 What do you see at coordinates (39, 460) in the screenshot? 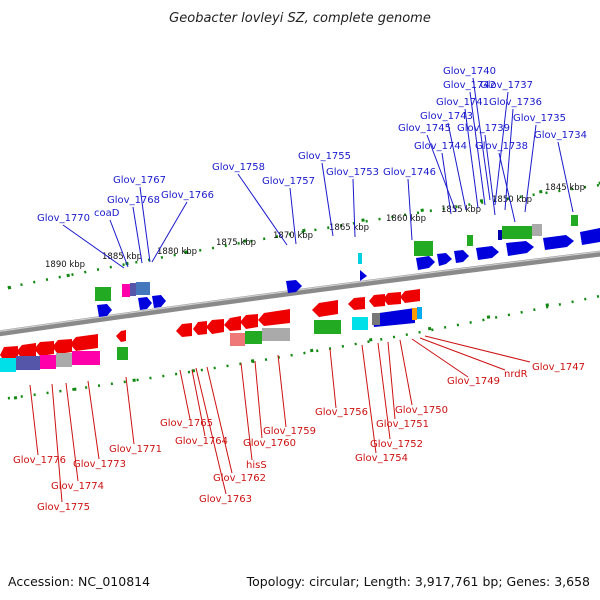
I see `gene-label: Glov_1776` at bounding box center [39, 460].